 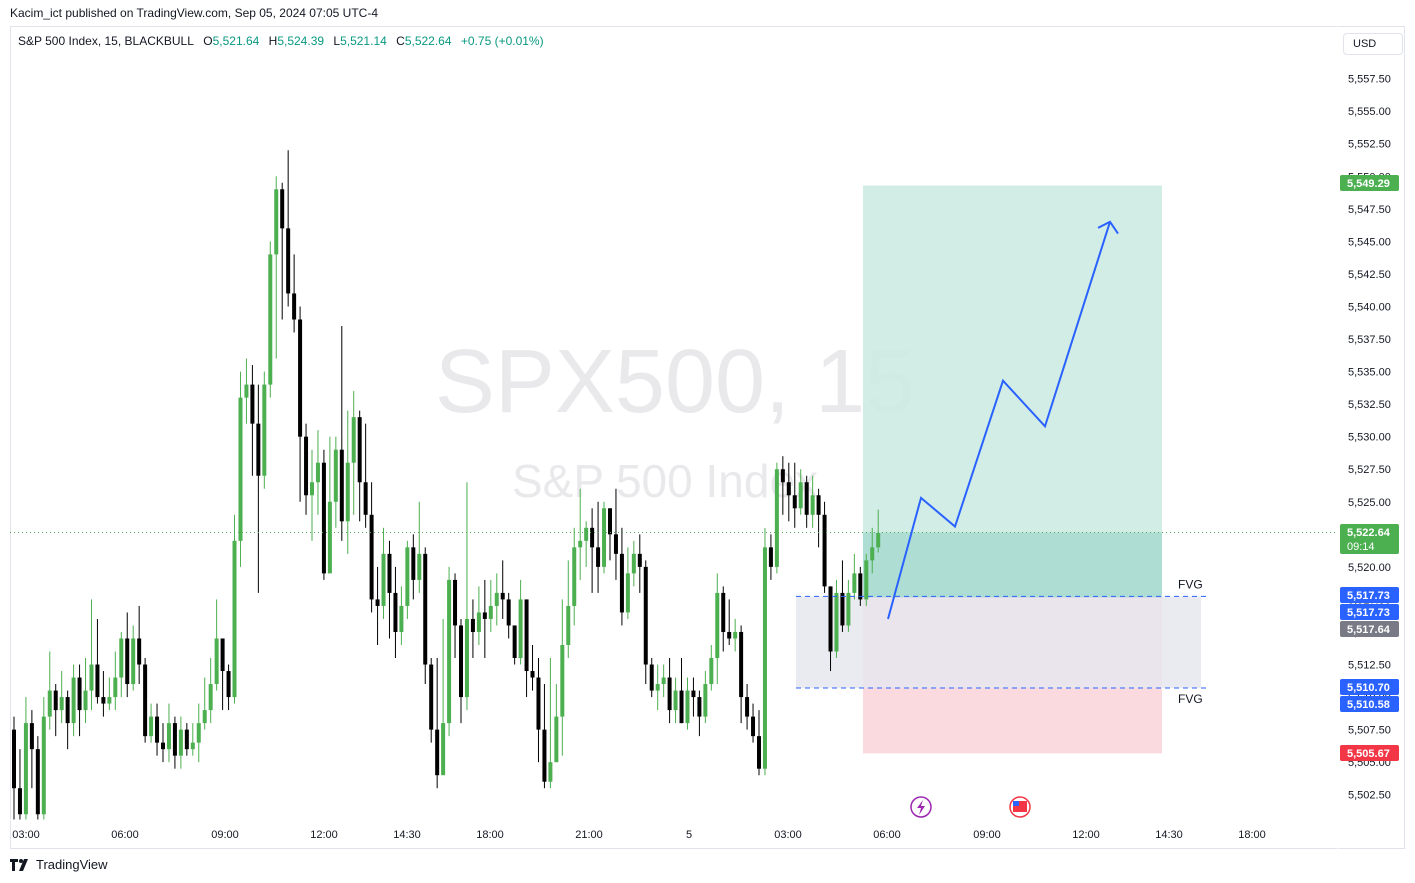 I want to click on legend-close-label: C, so click(x=400, y=41).